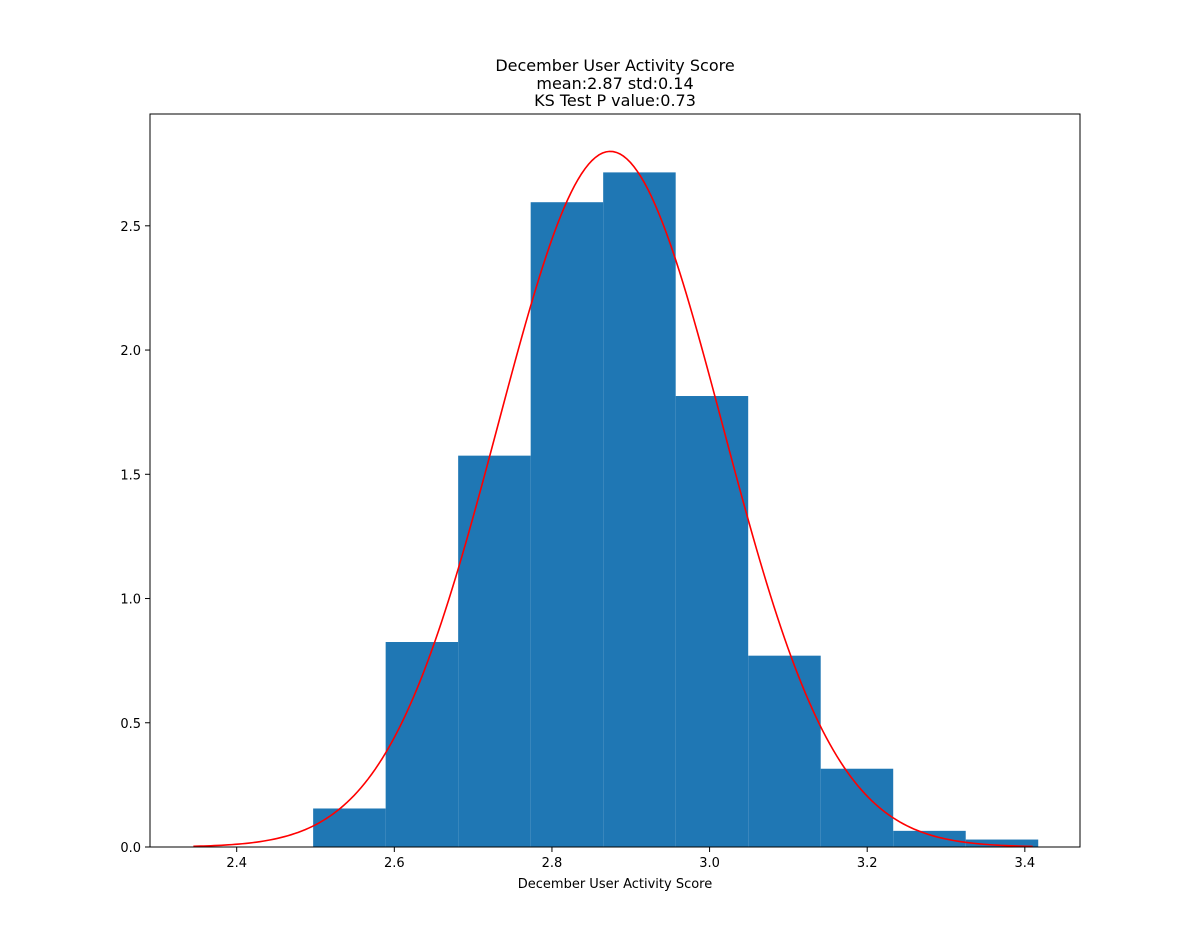 The image size is (1200, 952). Describe the element at coordinates (867, 863) in the screenshot. I see `x-tick-label: 3.2` at that location.